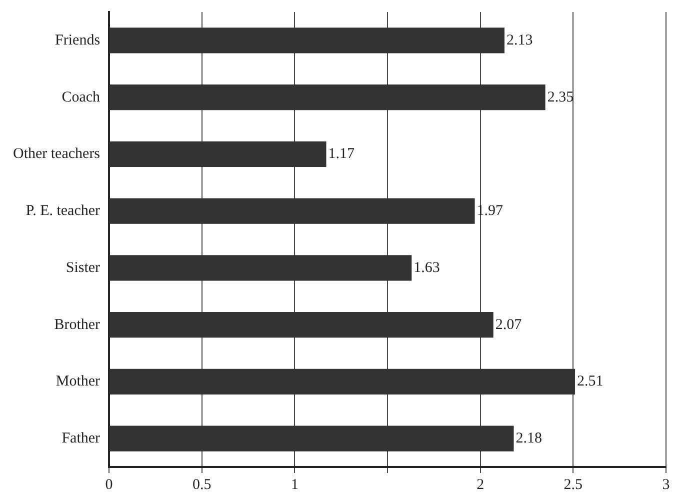 The height and width of the screenshot is (502, 676). Describe the element at coordinates (590, 382) in the screenshot. I see `data-label: 2.51` at that location.